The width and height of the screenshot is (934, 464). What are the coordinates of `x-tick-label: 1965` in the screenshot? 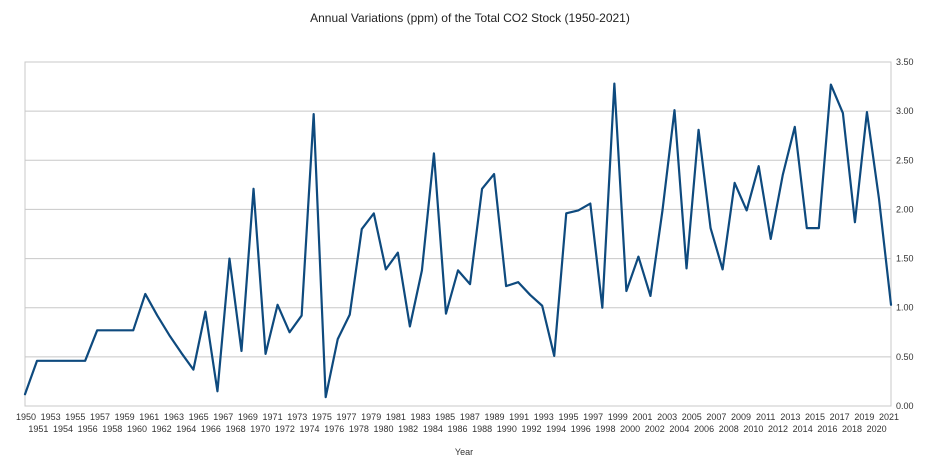 It's located at (199, 417).